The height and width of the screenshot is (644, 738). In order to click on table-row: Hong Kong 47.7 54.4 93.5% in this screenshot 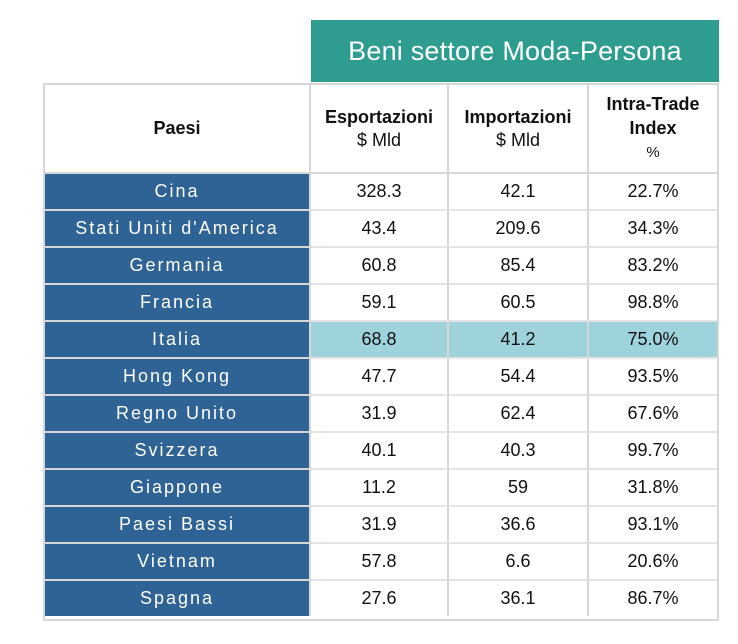, I will do `click(381, 377)`.